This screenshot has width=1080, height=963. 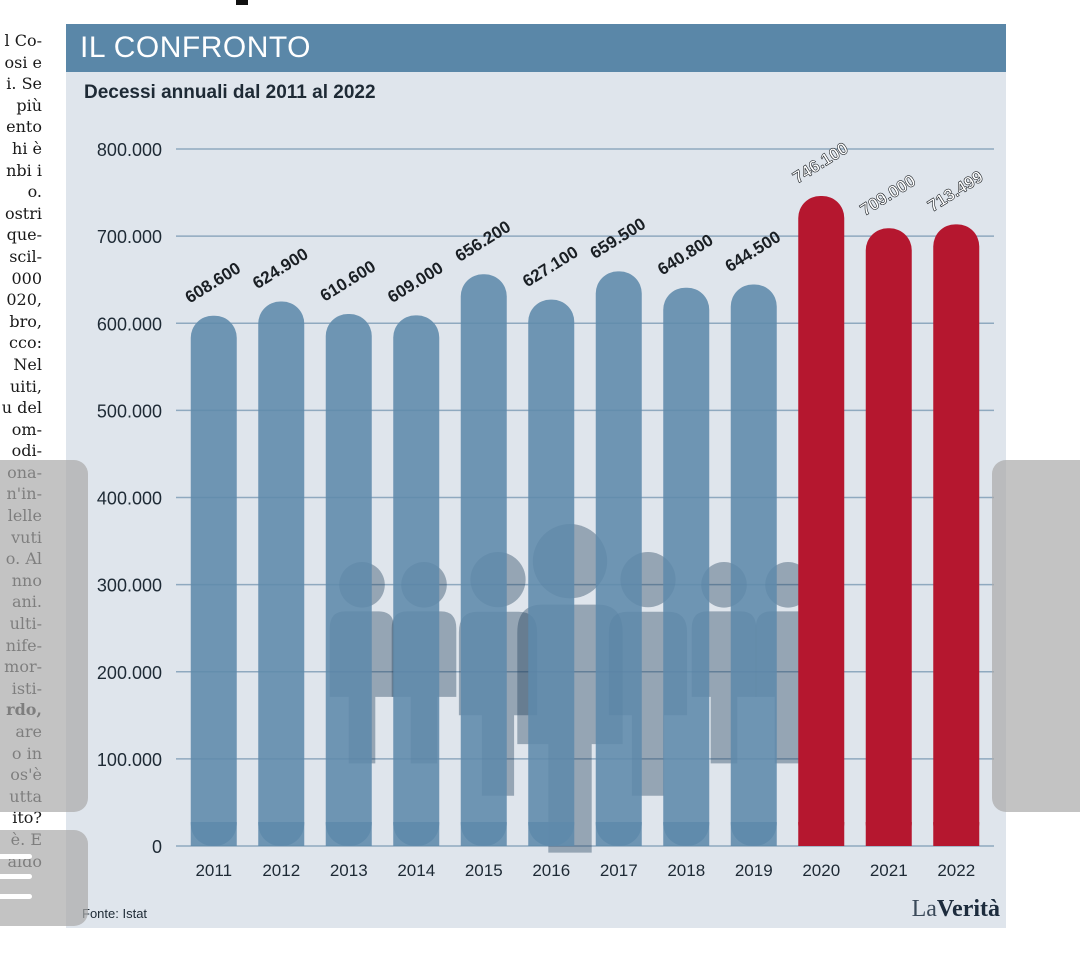 What do you see at coordinates (821, 870) in the screenshot?
I see `x-tick-label: 2020` at bounding box center [821, 870].